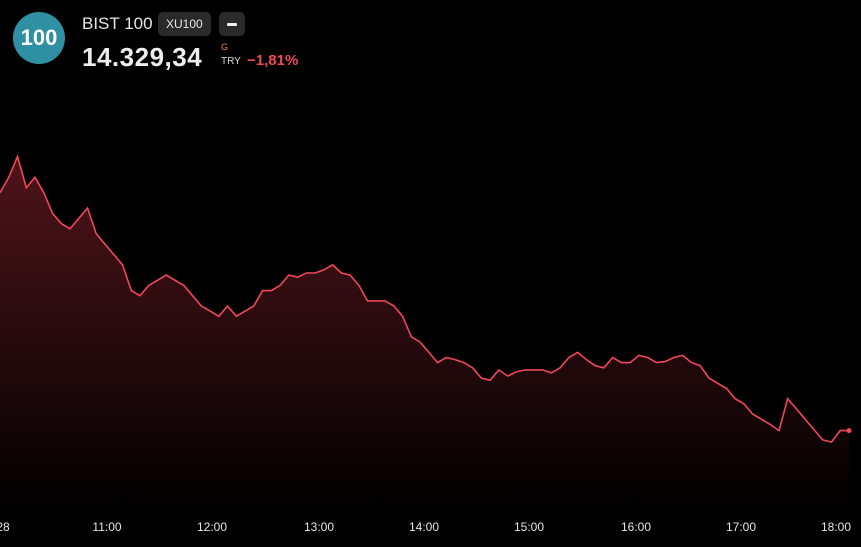 The height and width of the screenshot is (547, 861). I want to click on x-tick-label: 18:00, so click(836, 527).